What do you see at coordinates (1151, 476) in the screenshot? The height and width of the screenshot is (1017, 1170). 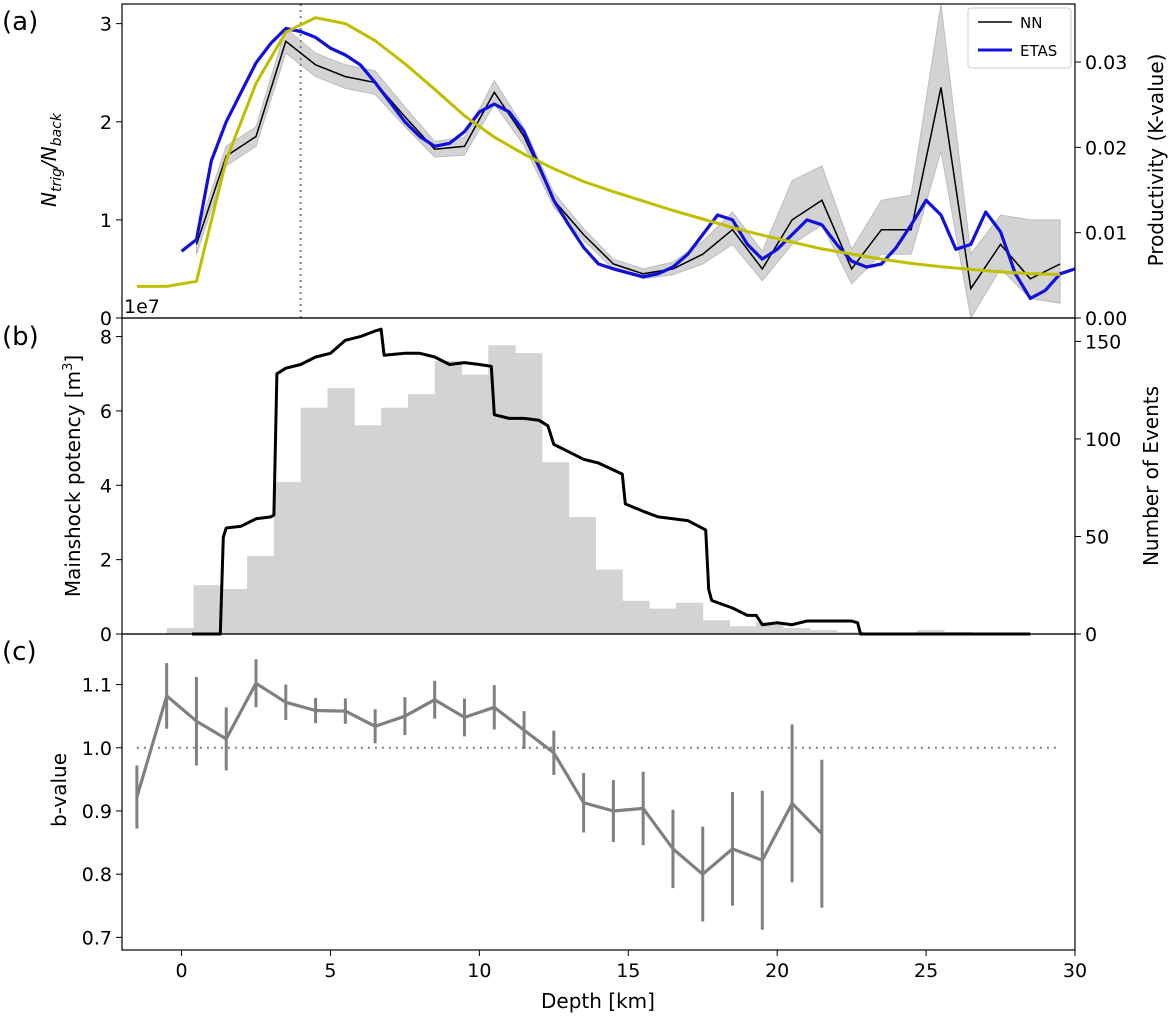 I see `panel-b-y2-label: Number of Events` at bounding box center [1151, 476].